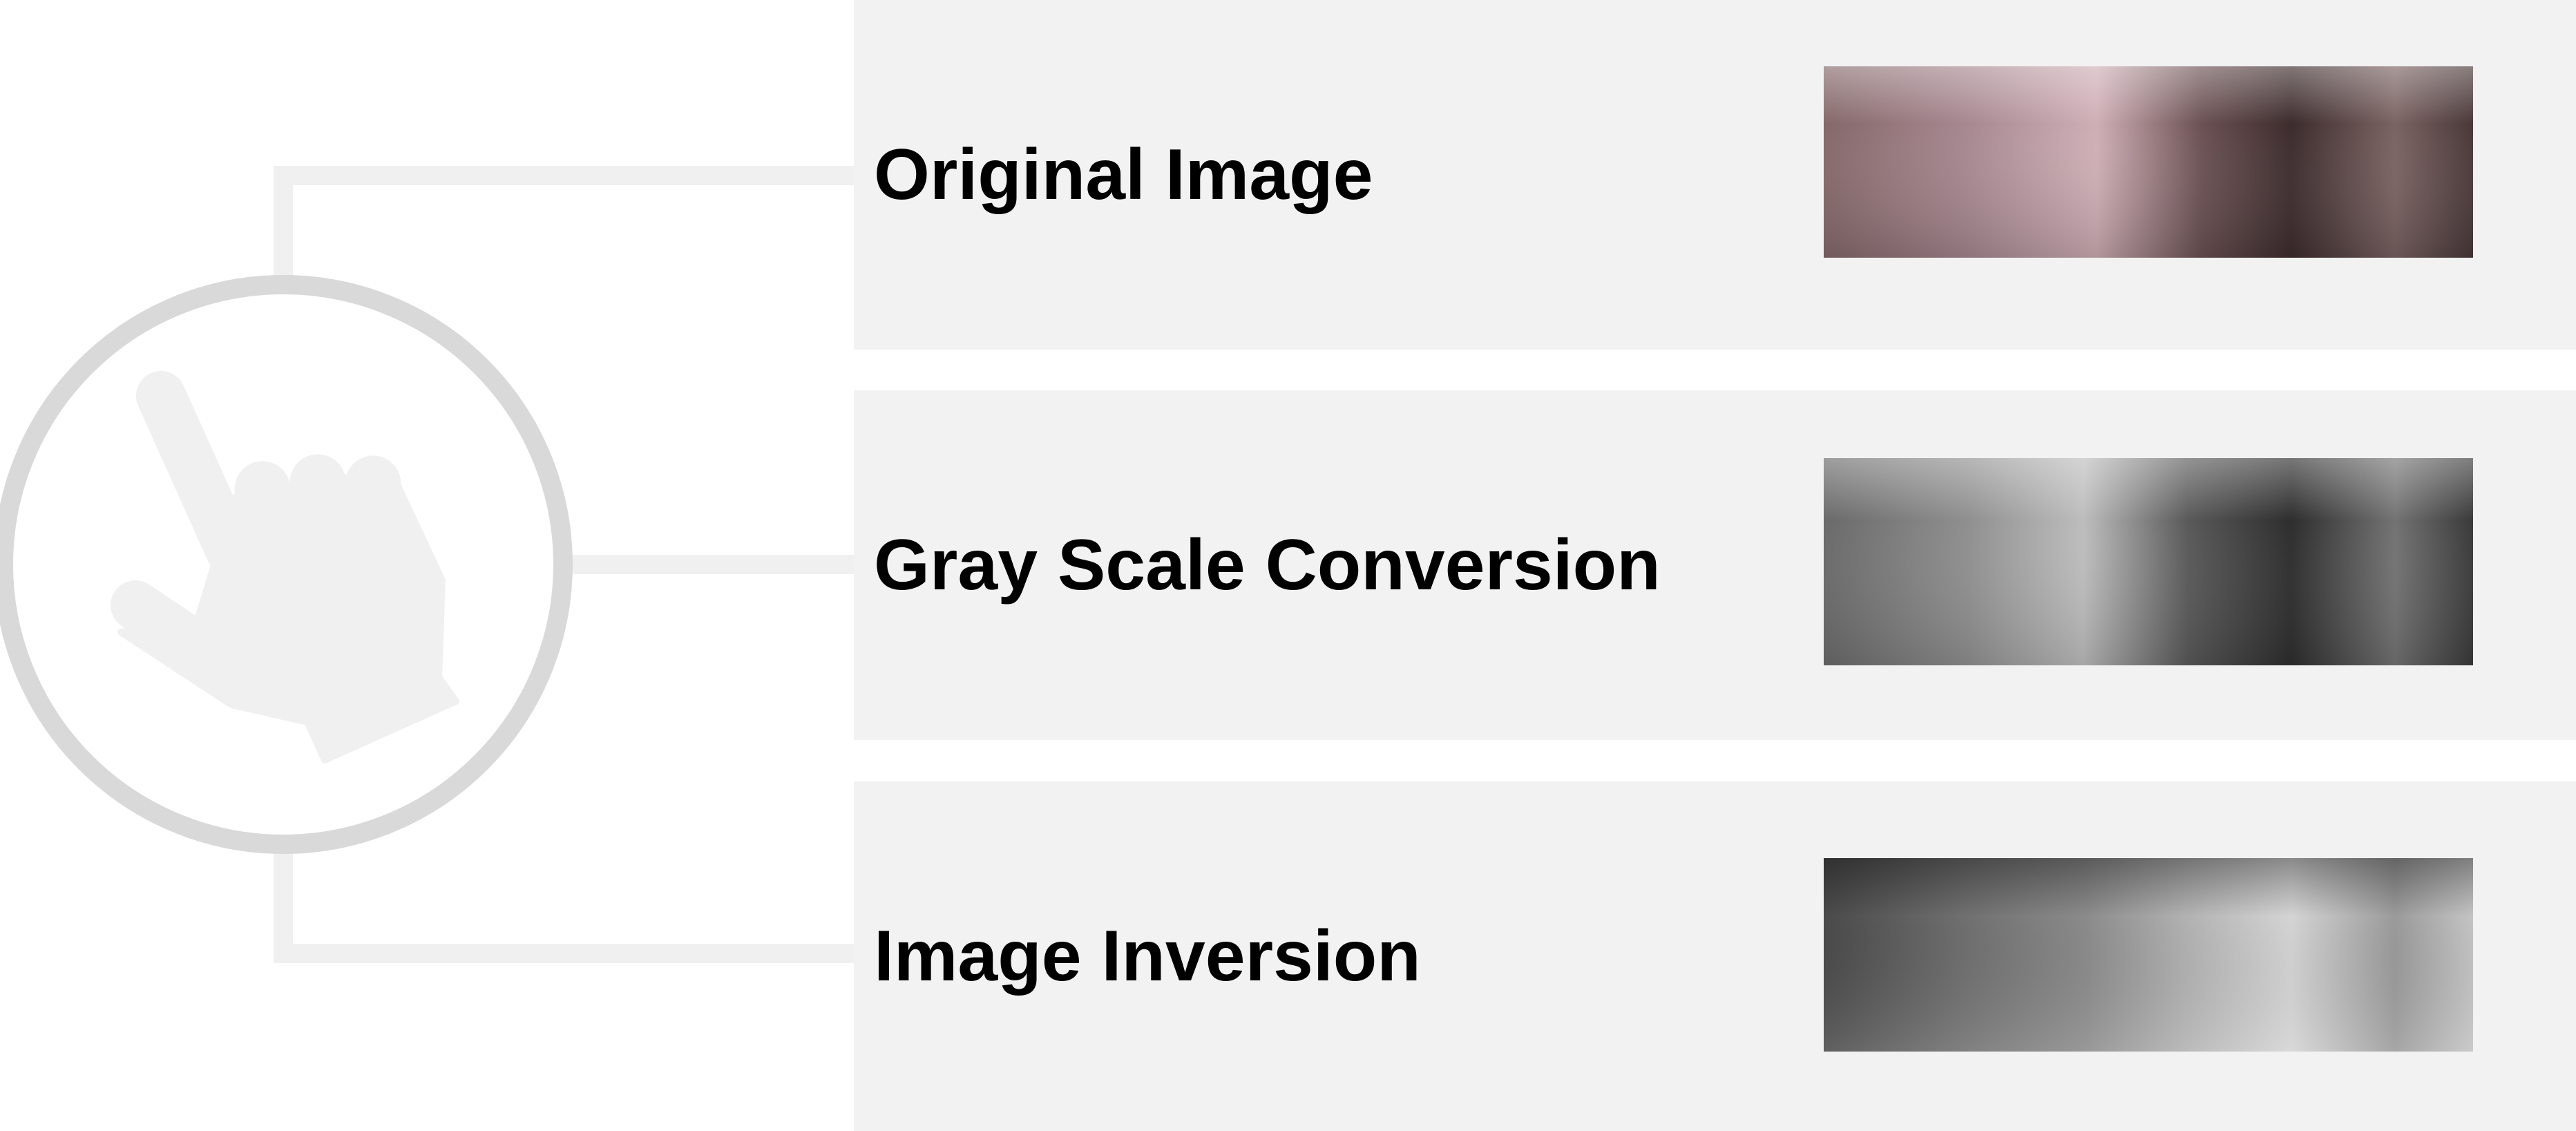  What do you see at coordinates (1267, 565) in the screenshot?
I see `step-label-grayscale: Gray Scale Conversion` at bounding box center [1267, 565].